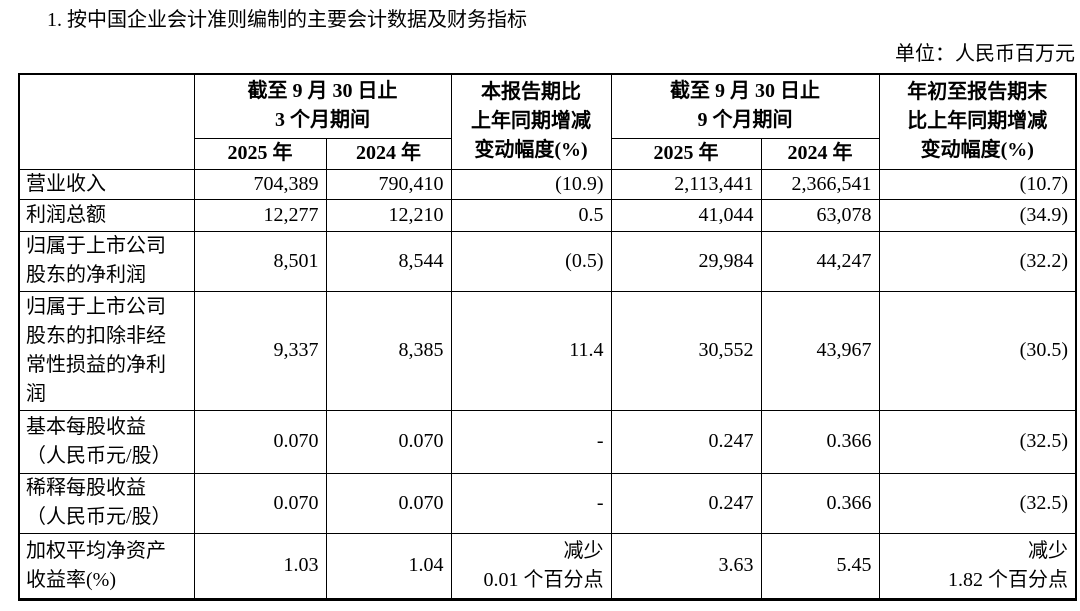 Image resolution: width=1080 pixels, height=611 pixels. What do you see at coordinates (388, 215) in the screenshot?
I see `value-3m-2024: 12,210` at bounding box center [388, 215].